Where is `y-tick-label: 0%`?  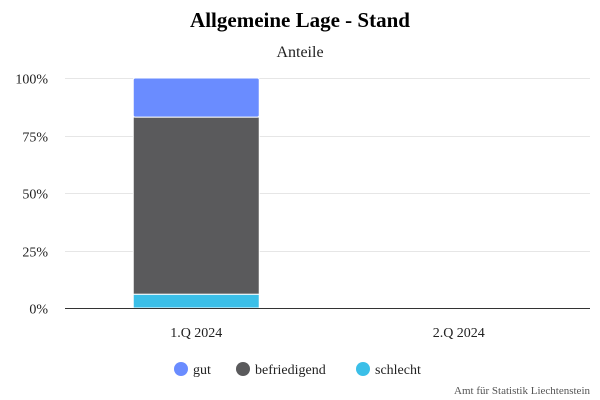
y-tick-label: 0% is located at coordinates (38, 310).